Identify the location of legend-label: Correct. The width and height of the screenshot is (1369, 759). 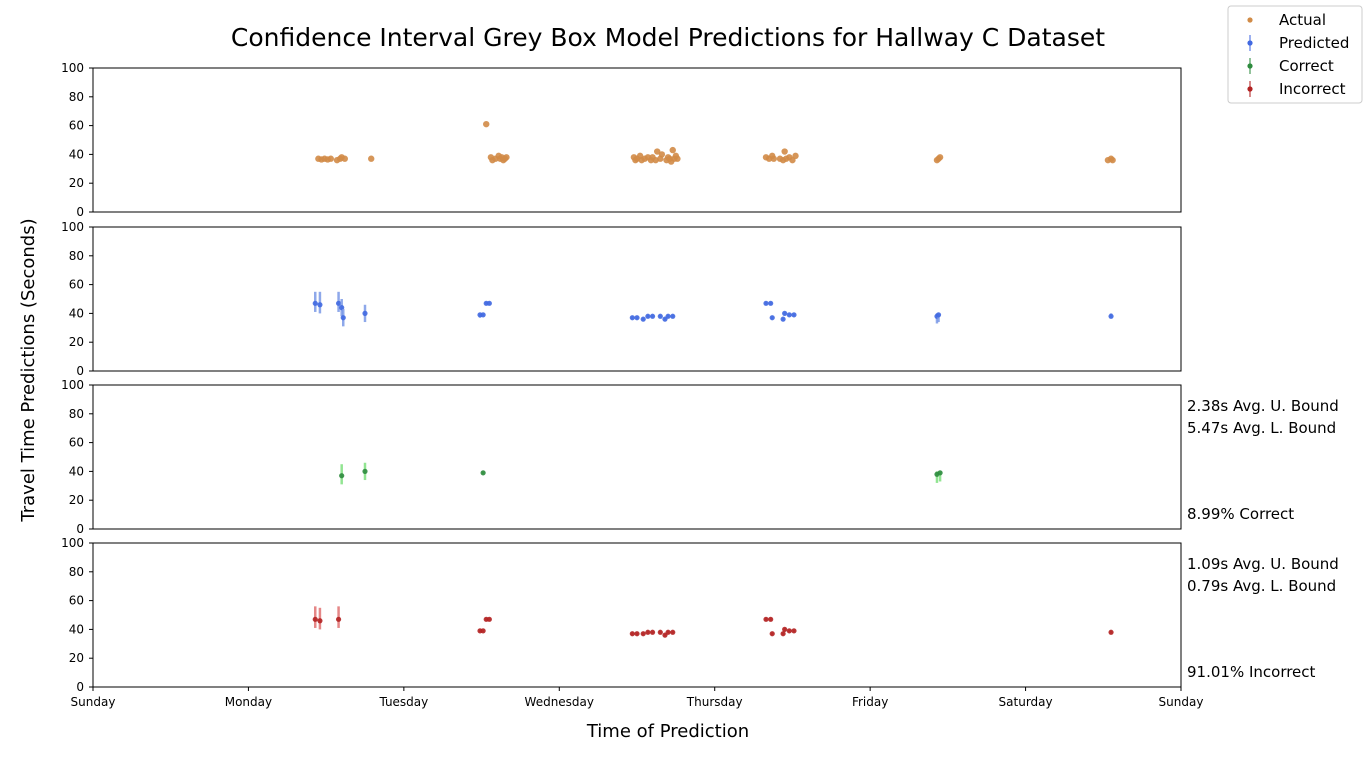
(1306, 66).